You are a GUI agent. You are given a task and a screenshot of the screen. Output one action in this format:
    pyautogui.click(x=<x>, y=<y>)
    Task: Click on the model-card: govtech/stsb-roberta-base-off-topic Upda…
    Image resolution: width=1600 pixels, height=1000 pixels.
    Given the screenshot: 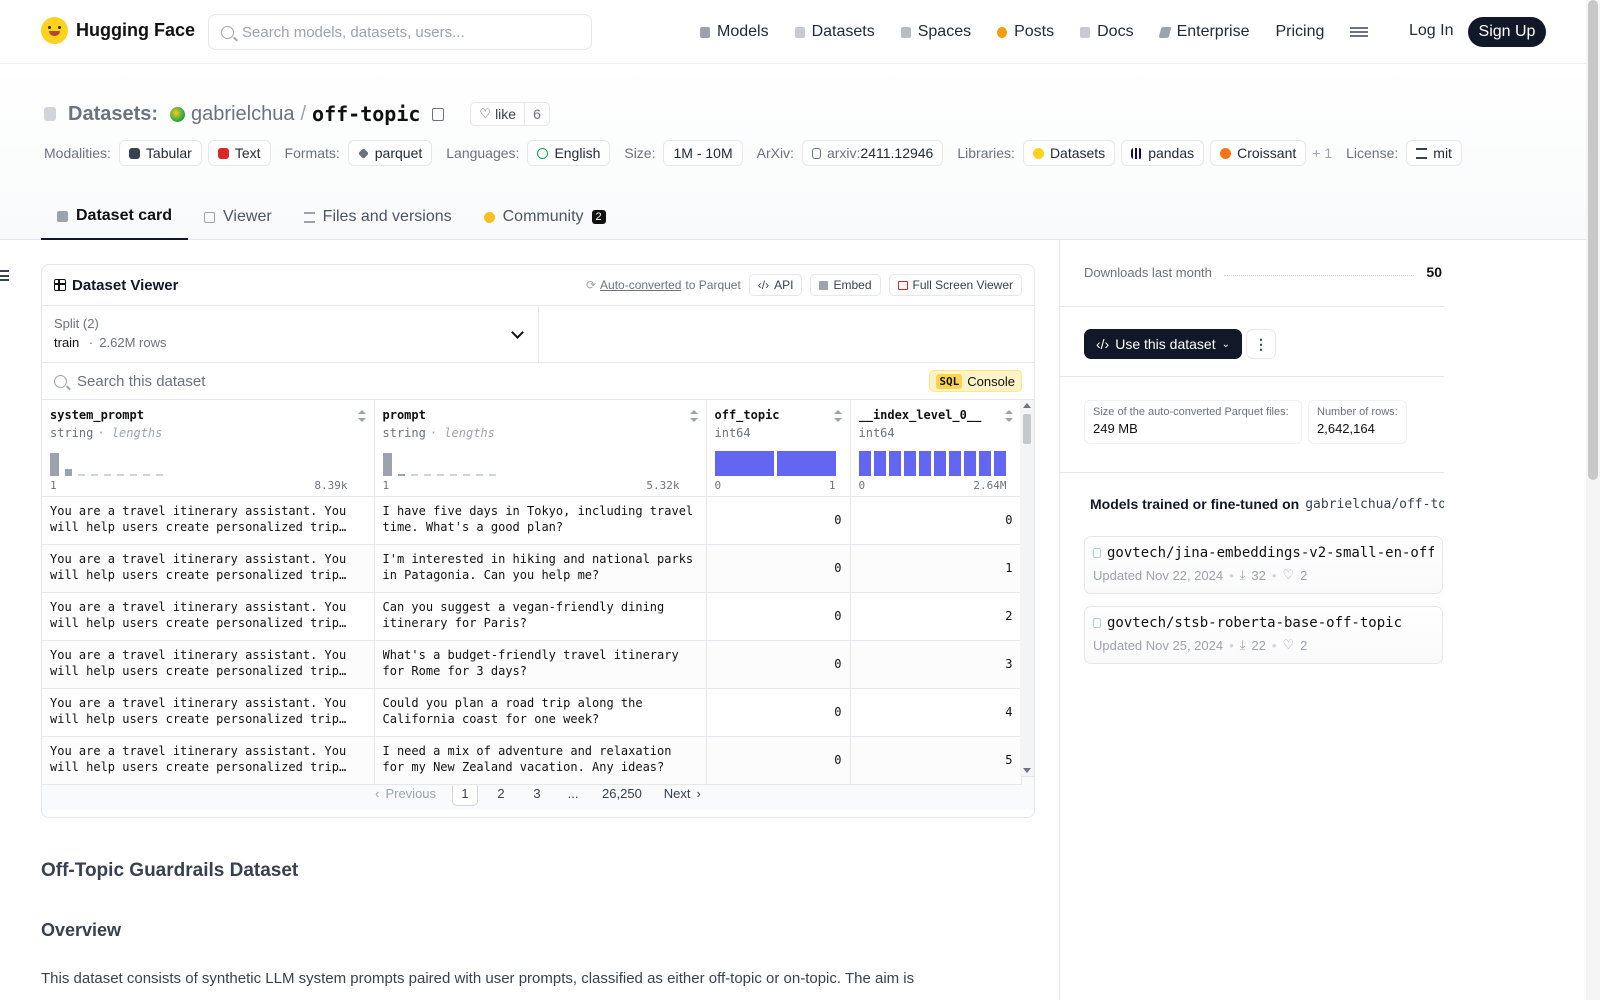 What is the action you would take?
    pyautogui.click(x=1263, y=635)
    